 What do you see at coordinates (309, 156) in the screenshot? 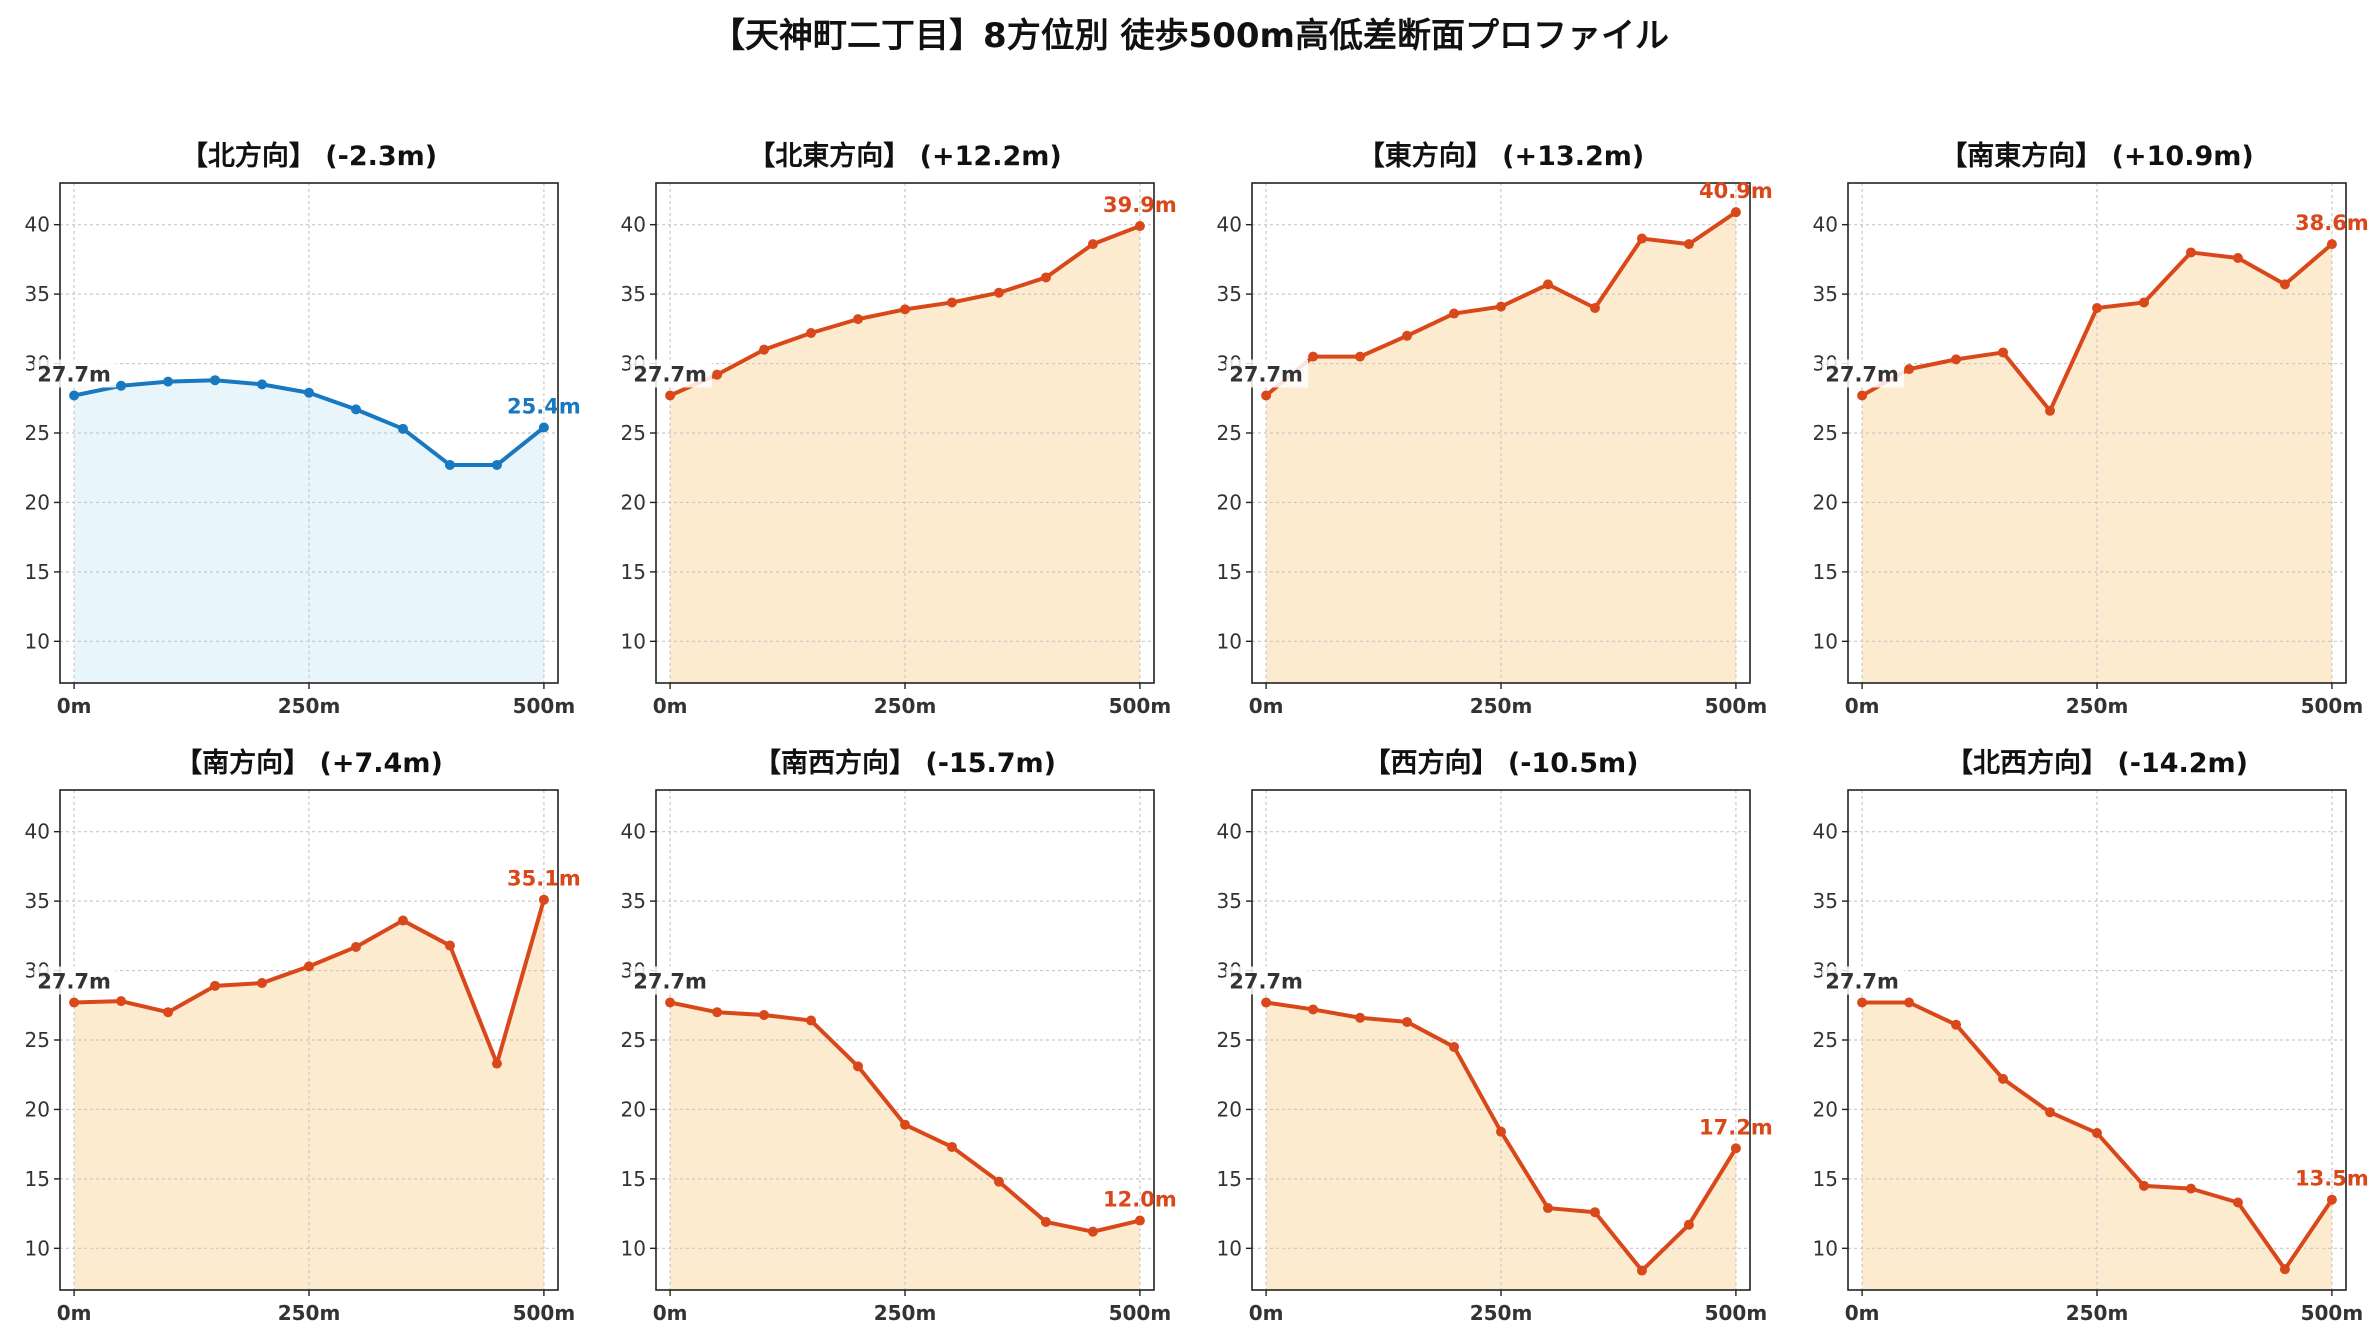
I see `panel-title: 【北方向】 (-2.3m)` at bounding box center [309, 156].